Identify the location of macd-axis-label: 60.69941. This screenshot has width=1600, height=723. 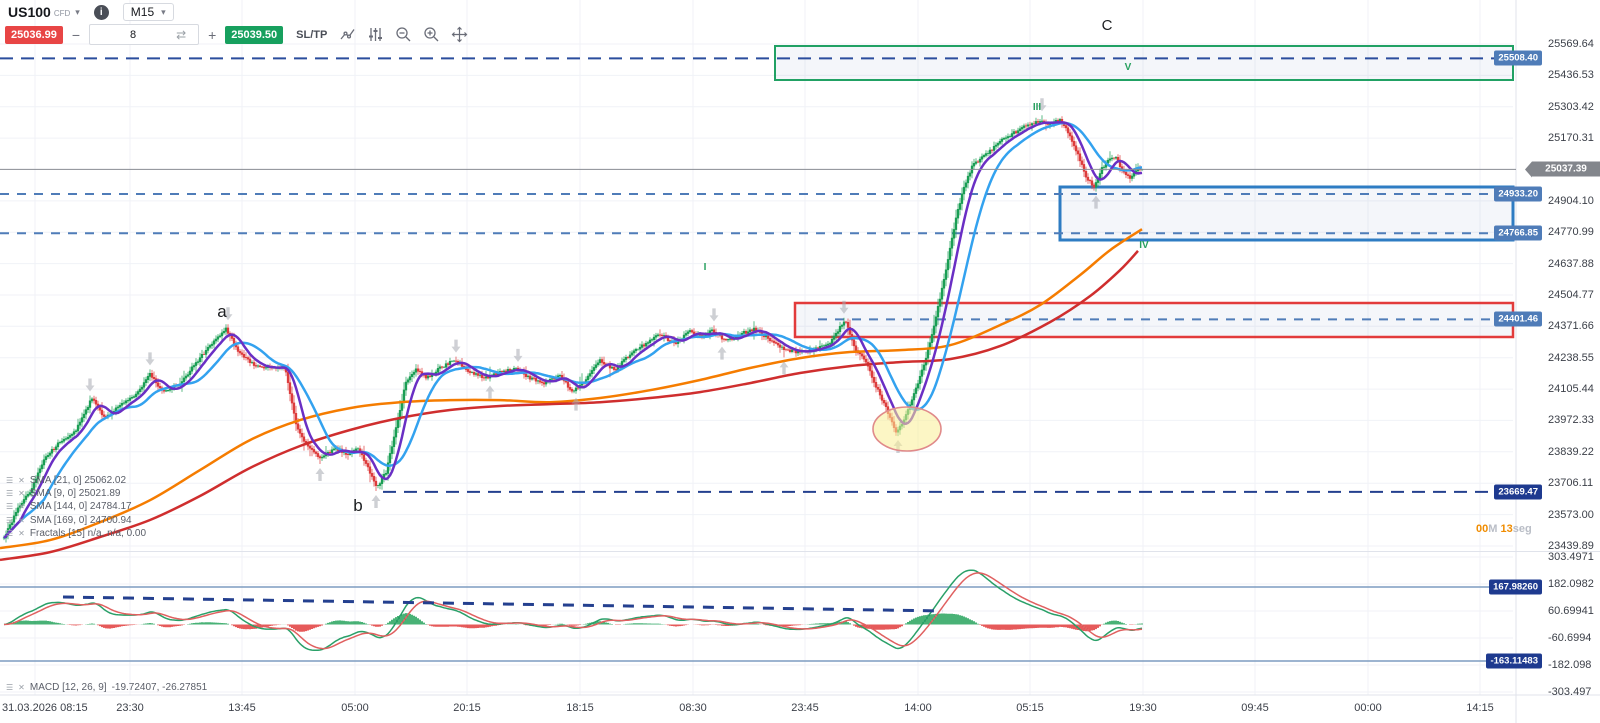
(1571, 611).